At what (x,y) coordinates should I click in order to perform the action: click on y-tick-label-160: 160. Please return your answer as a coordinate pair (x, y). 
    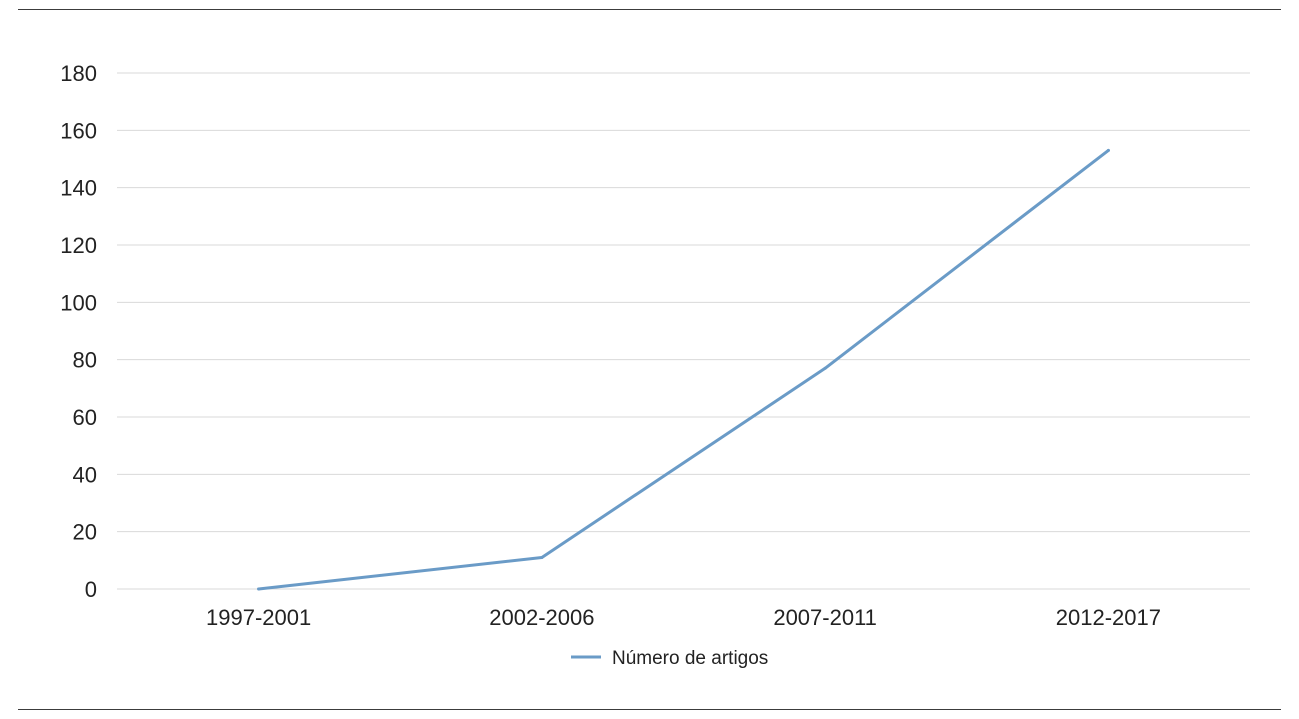
    Looking at the image, I should click on (78, 130).